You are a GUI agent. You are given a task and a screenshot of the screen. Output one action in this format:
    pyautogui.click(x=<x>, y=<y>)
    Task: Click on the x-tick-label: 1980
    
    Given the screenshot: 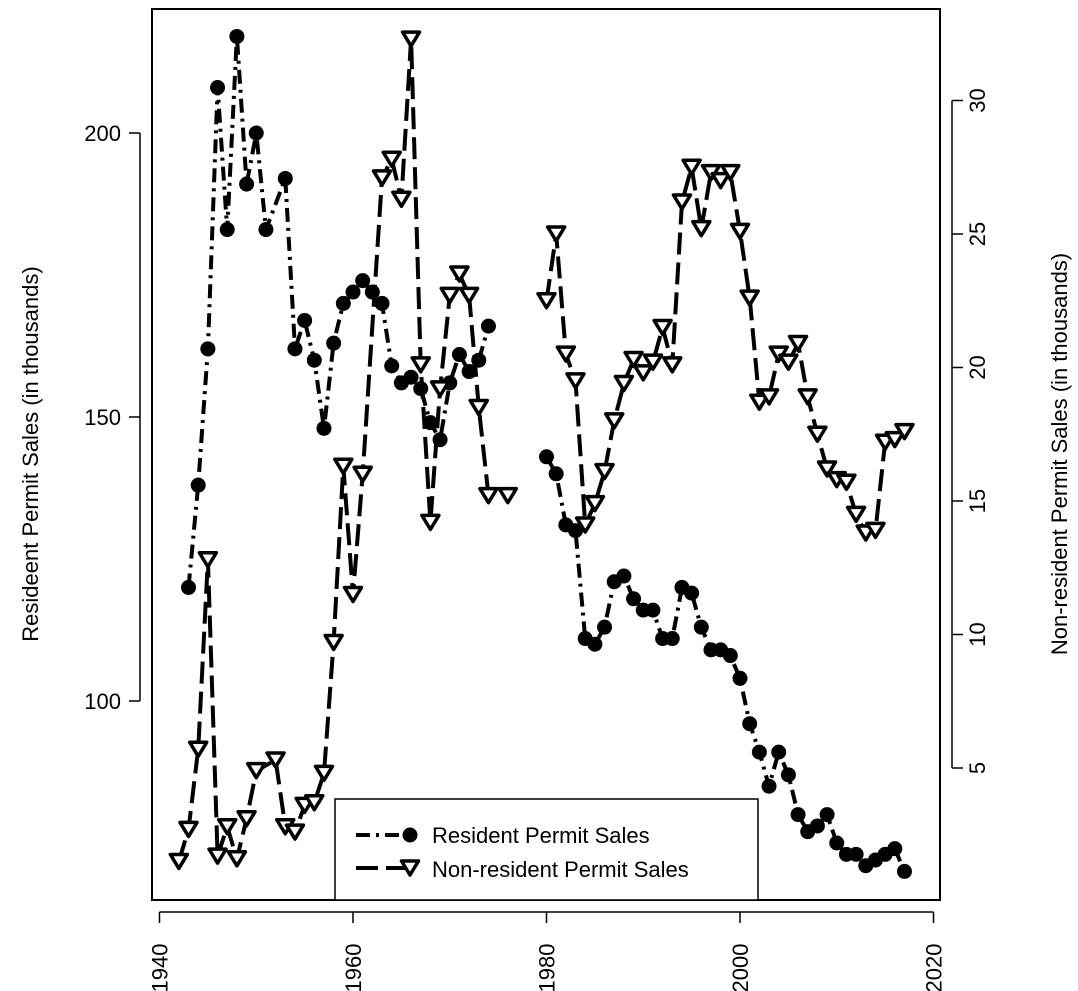 What is the action you would take?
    pyautogui.click(x=547, y=967)
    